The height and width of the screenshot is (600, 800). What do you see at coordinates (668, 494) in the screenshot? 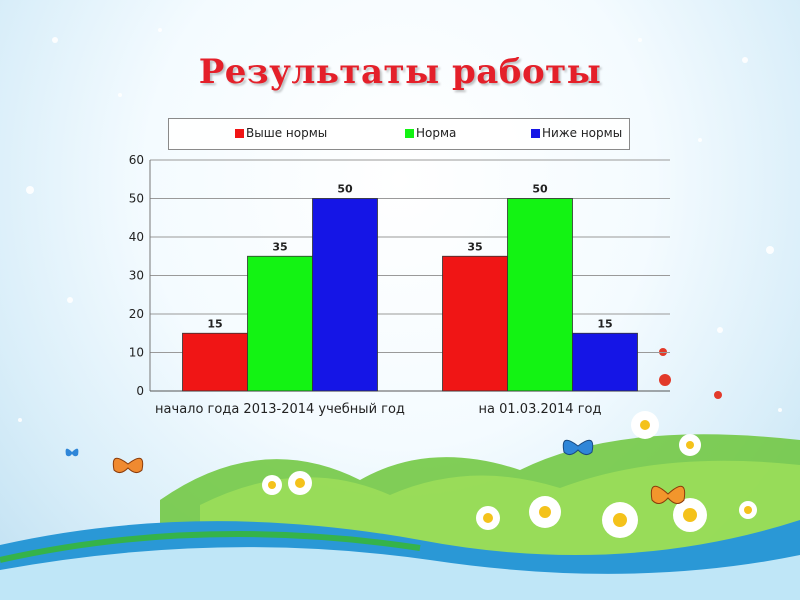
I see `butterfly-orange-right` at bounding box center [668, 494].